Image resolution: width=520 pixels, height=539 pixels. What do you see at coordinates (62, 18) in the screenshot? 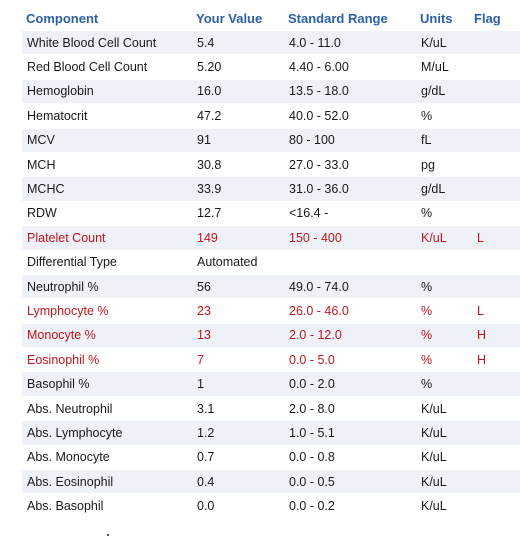
I see `header-component: Component` at bounding box center [62, 18].